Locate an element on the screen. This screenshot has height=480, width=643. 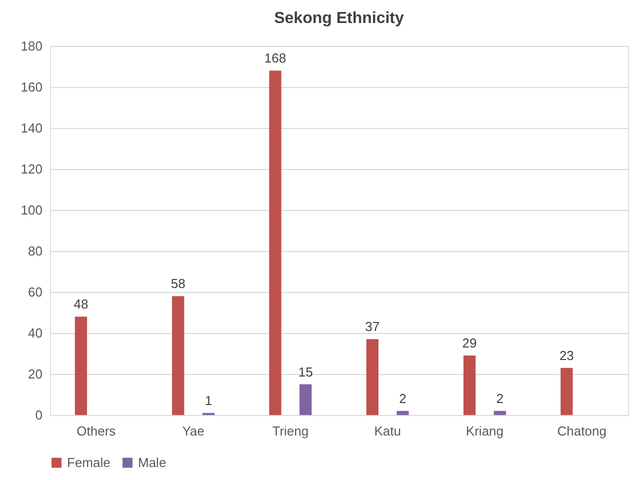
y-tick-label: 20 is located at coordinates (35, 374).